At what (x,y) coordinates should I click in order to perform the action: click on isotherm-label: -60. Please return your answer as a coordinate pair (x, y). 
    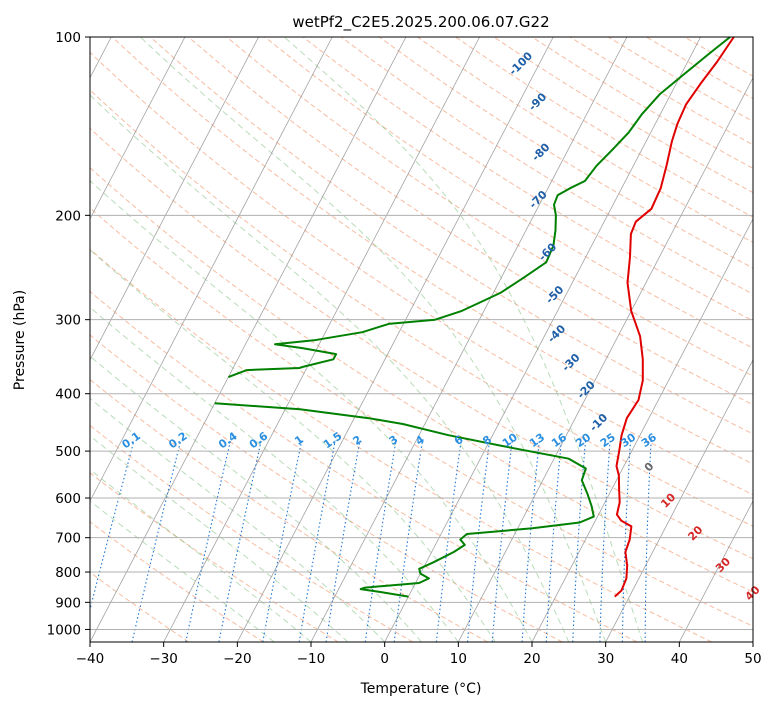
    Looking at the image, I should click on (547, 251).